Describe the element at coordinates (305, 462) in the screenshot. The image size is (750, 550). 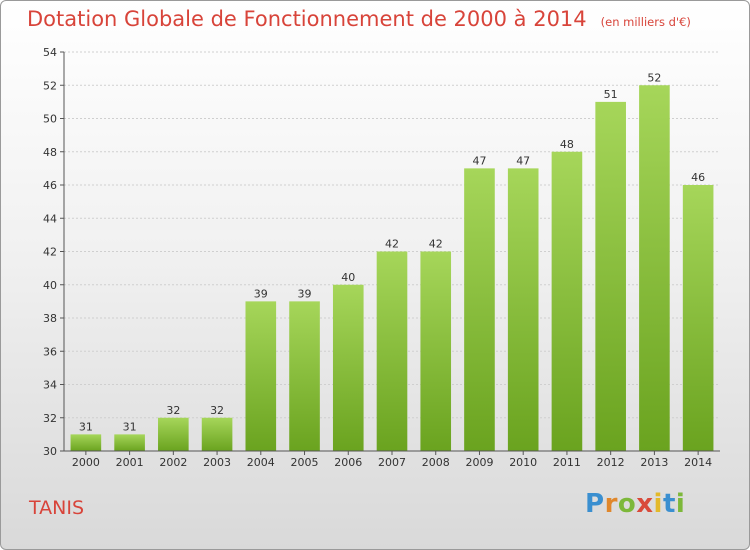
I see `x-tick-label: 2005` at that location.